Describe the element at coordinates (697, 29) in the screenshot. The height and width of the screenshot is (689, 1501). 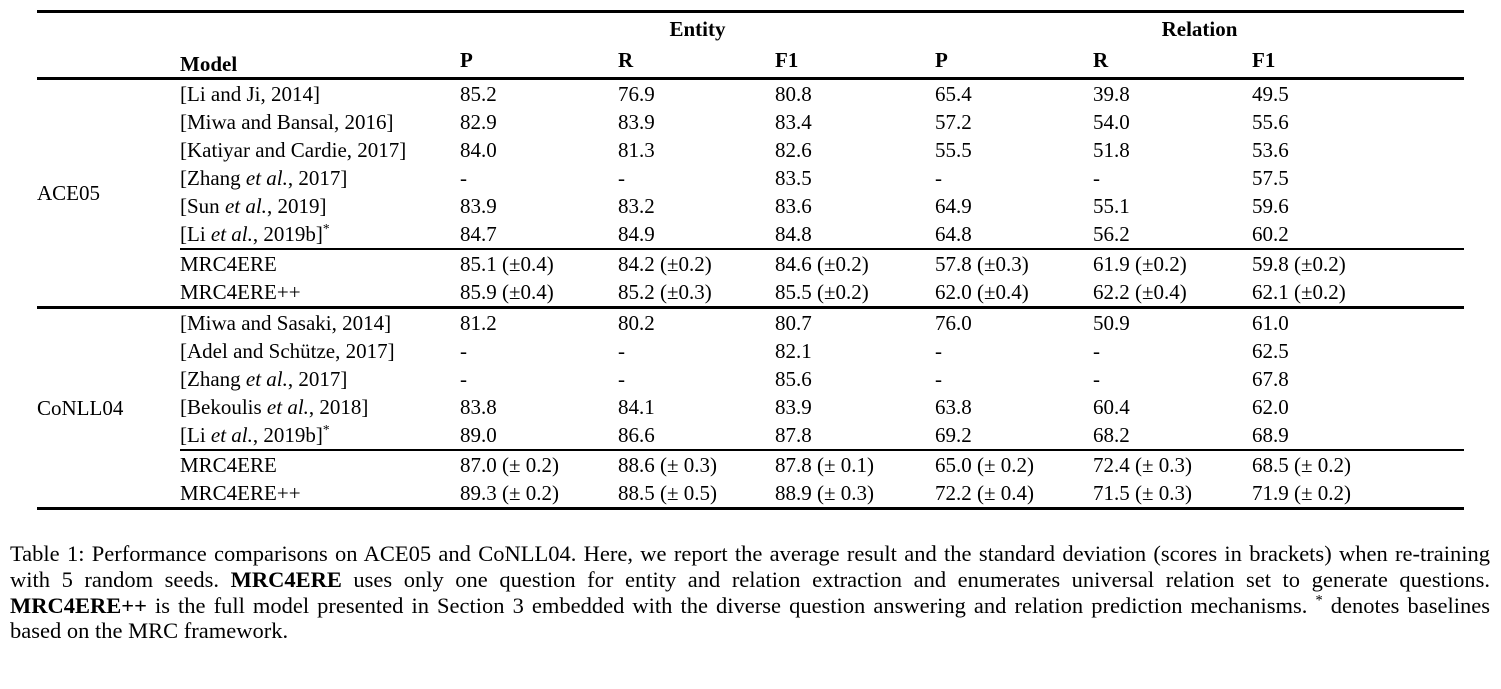
I see `entity-group-header: Entity` at that location.